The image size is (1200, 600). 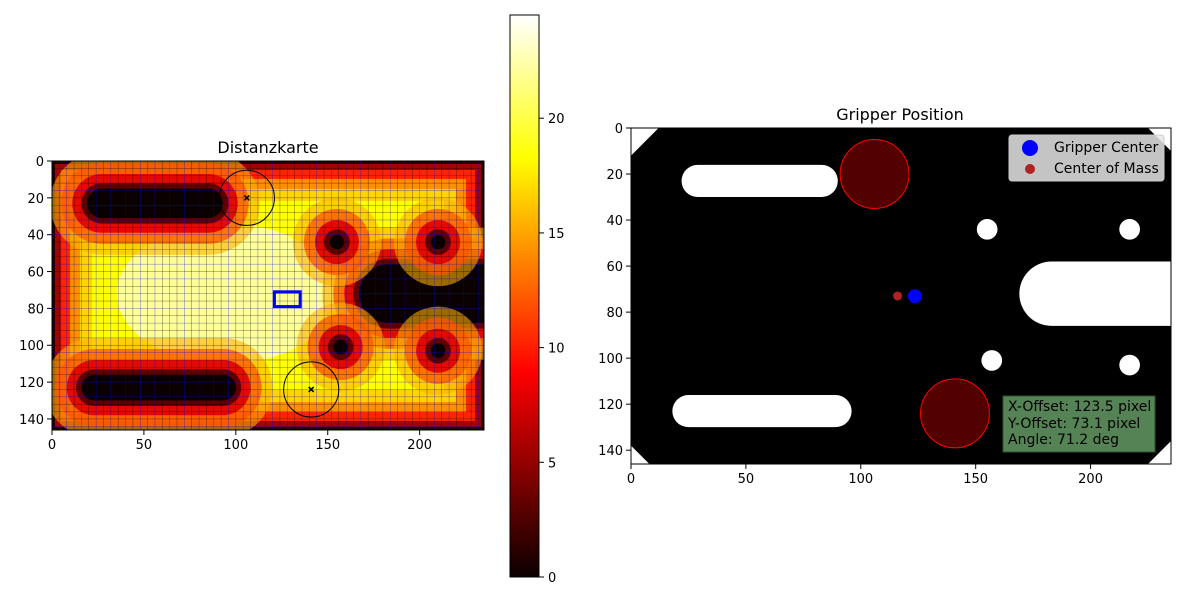 I want to click on gripper-position-ytick-label: 100, so click(x=610, y=359).